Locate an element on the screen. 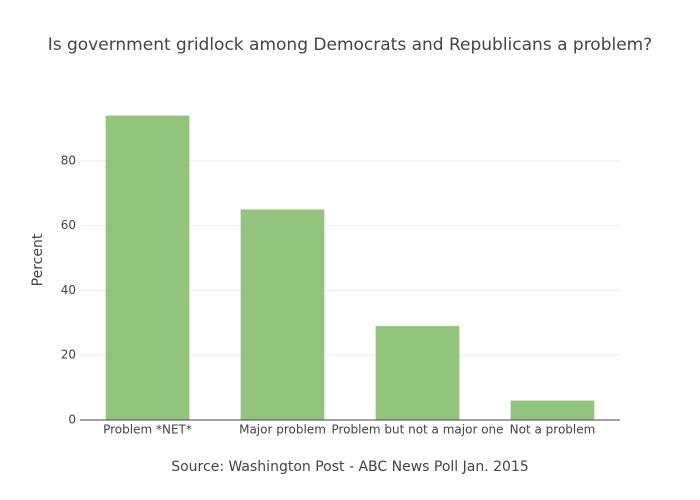 This screenshot has width=700, height=500. y-tick-label: 40 is located at coordinates (68, 290).